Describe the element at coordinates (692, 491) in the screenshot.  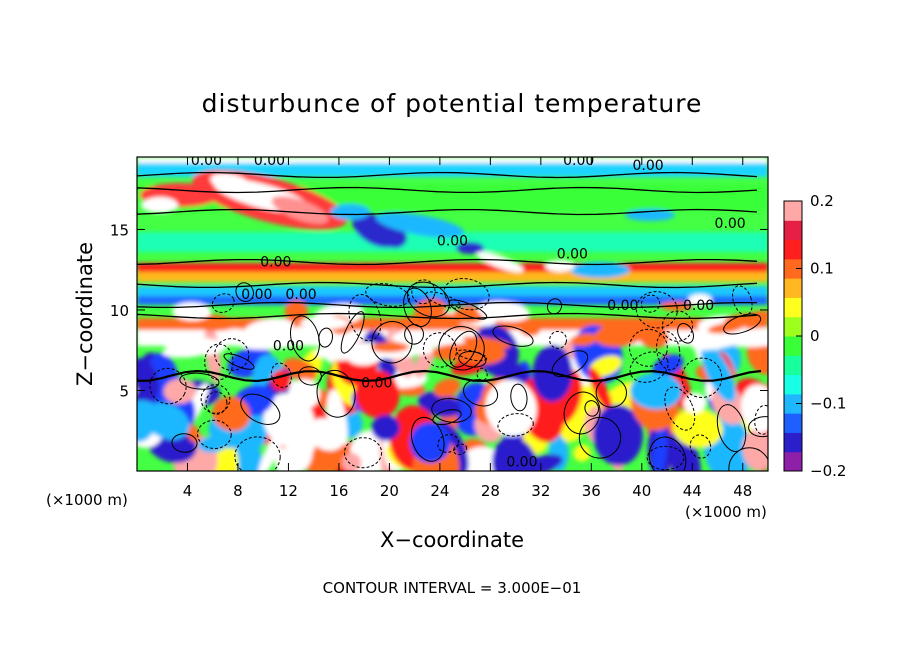
I see `x-tick-label: 44` at that location.